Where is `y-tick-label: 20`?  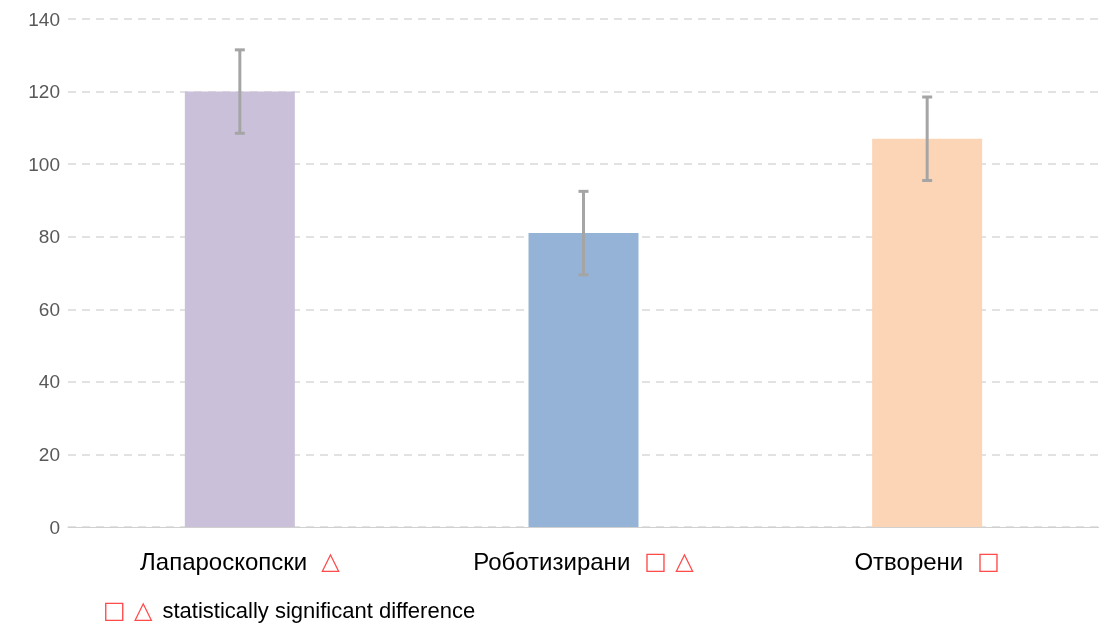
y-tick-label: 20 is located at coordinates (49, 454).